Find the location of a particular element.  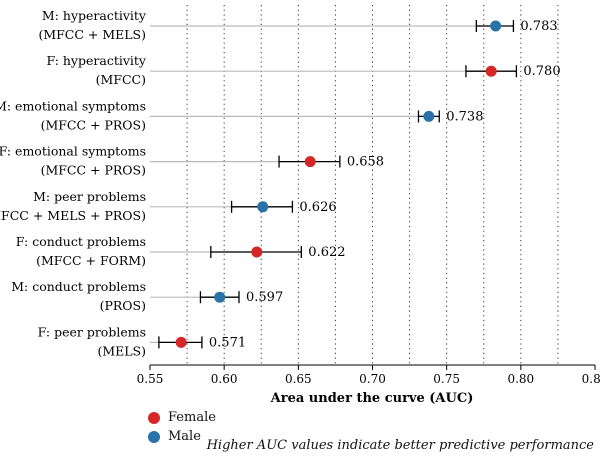

legend: Female Male is located at coordinates (182, 427).